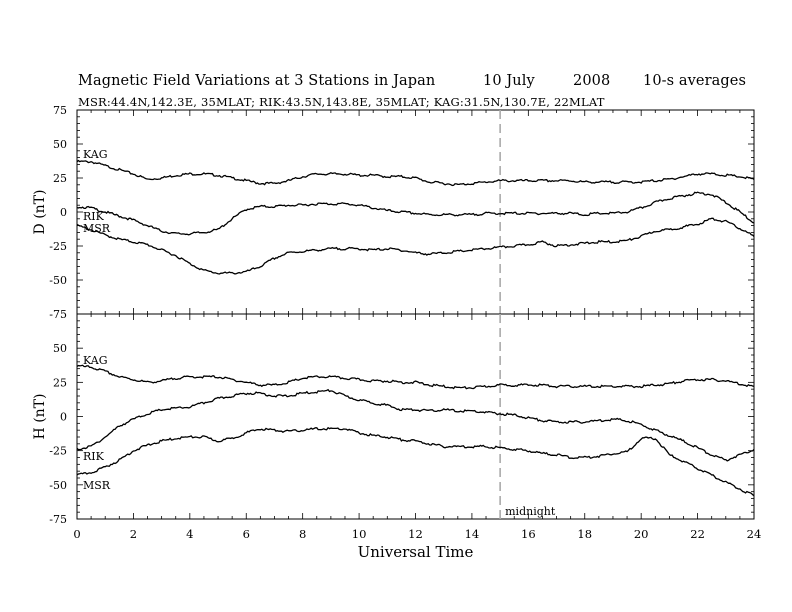  What do you see at coordinates (697, 534) in the screenshot?
I see `x-tick-label: 22` at bounding box center [697, 534].